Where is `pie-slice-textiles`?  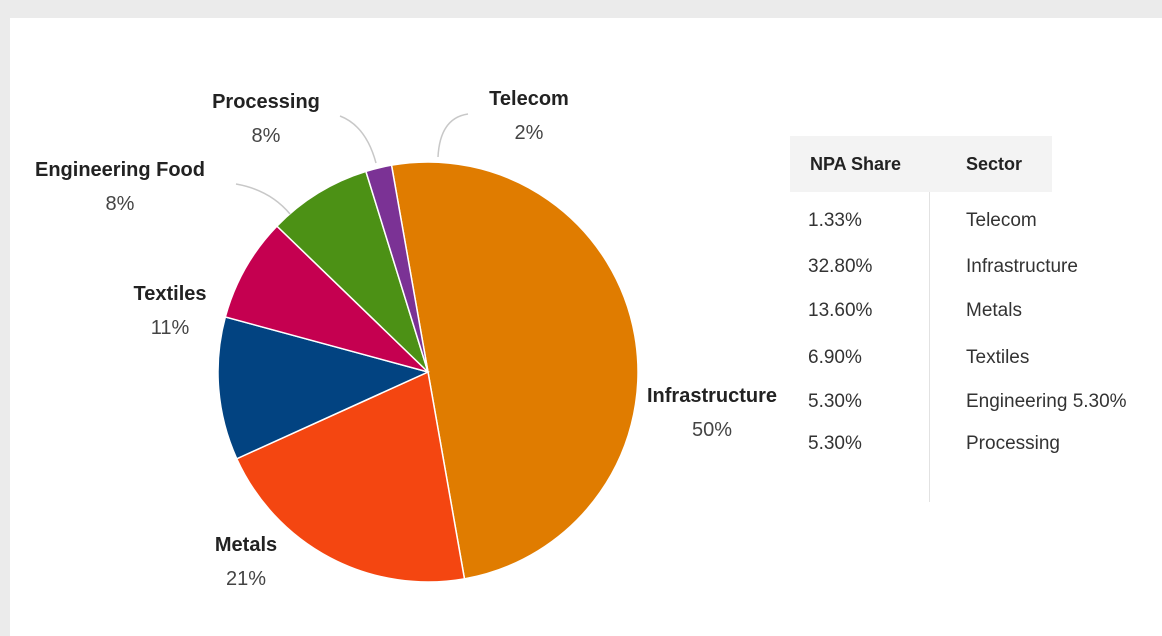 pie-slice-textiles is located at coordinates (324, 388).